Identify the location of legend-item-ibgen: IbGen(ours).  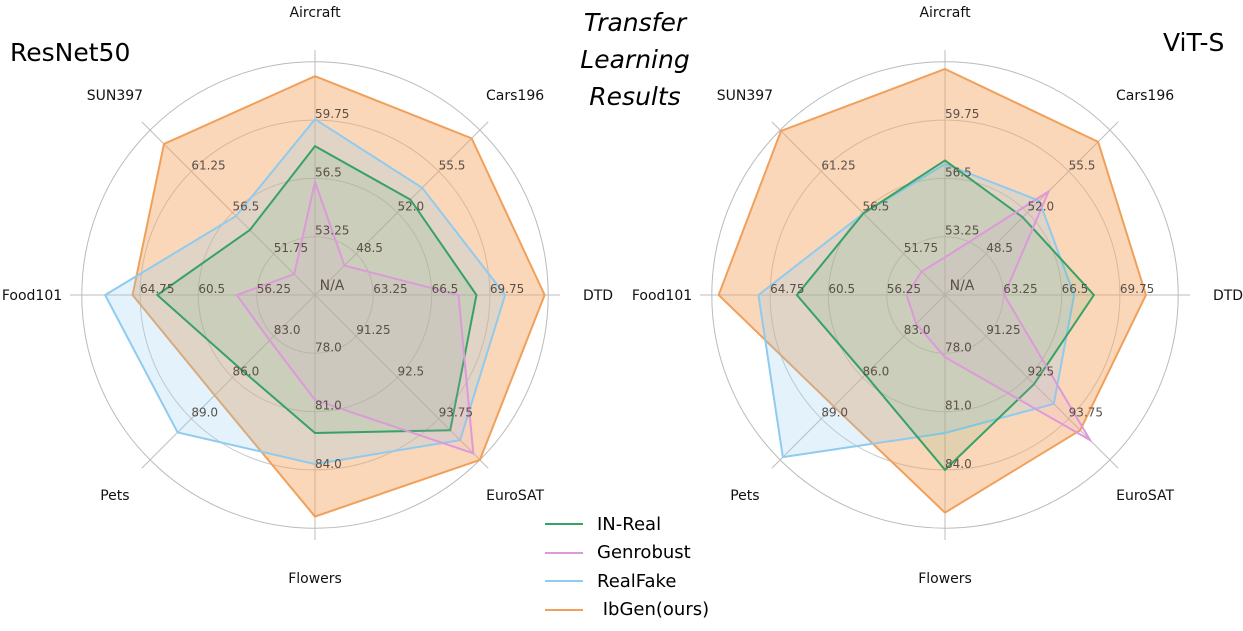
(627, 610).